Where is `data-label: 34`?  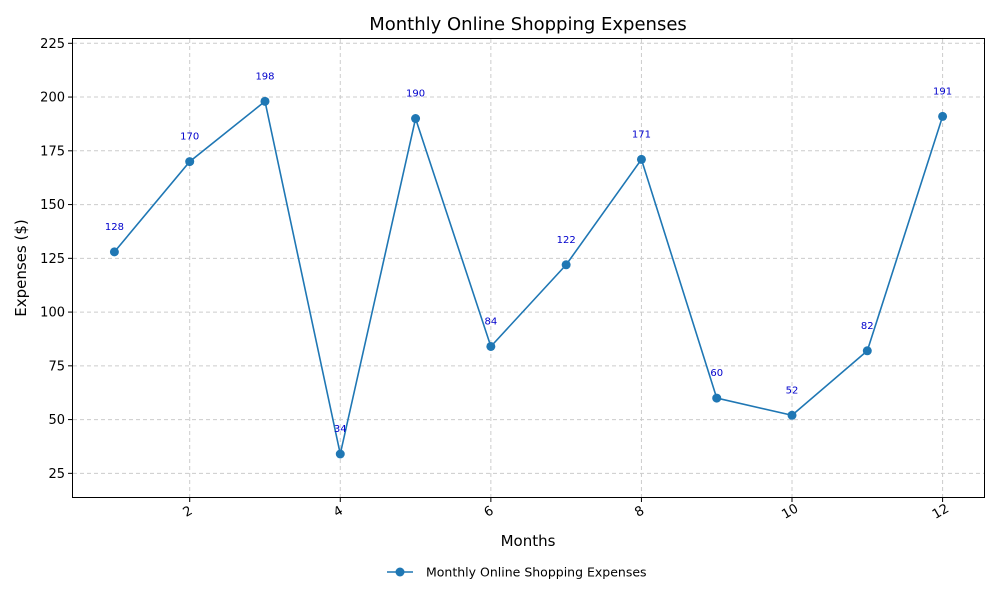
data-label: 34 is located at coordinates (340, 429).